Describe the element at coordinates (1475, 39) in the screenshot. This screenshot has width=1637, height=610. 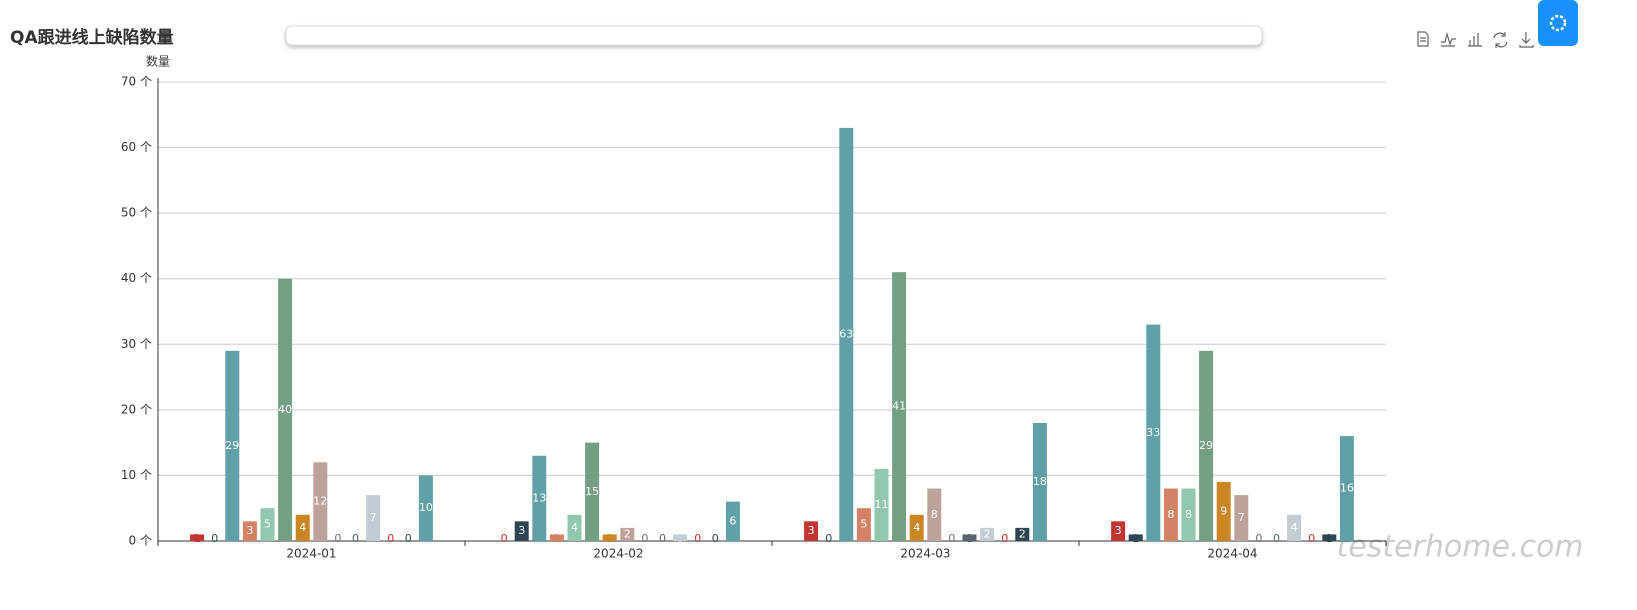
I see `toolbox` at that location.